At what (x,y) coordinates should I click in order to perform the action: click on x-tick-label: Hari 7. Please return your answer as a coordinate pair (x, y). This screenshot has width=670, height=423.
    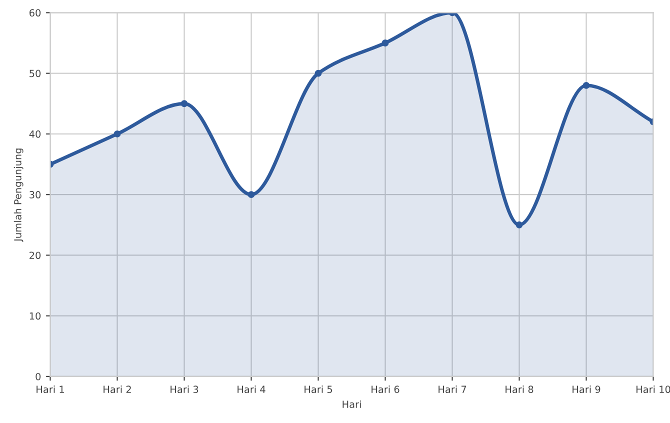
    Looking at the image, I should click on (452, 390).